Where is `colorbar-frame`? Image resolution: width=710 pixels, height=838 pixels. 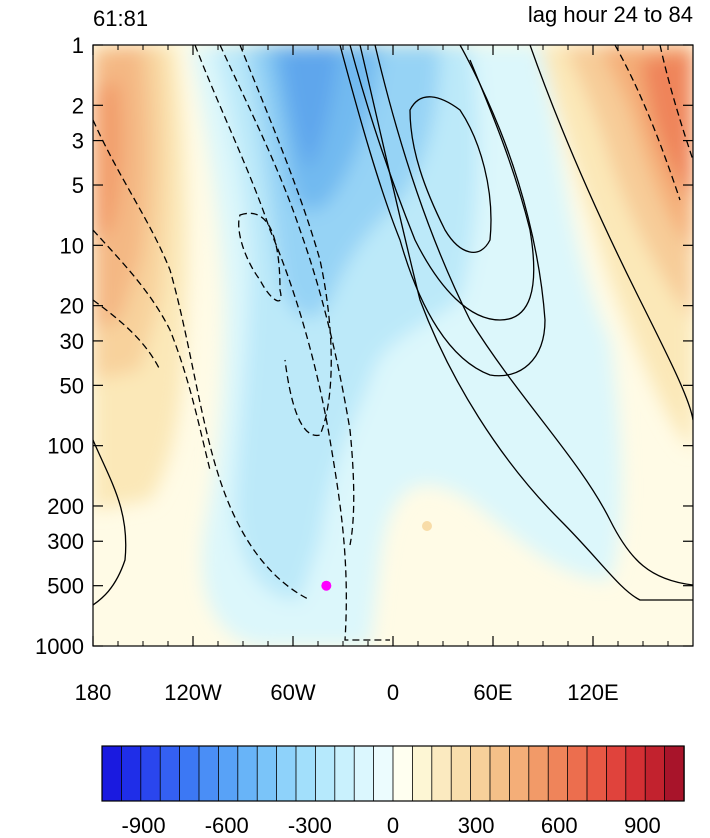
colorbar-frame is located at coordinates (393, 773).